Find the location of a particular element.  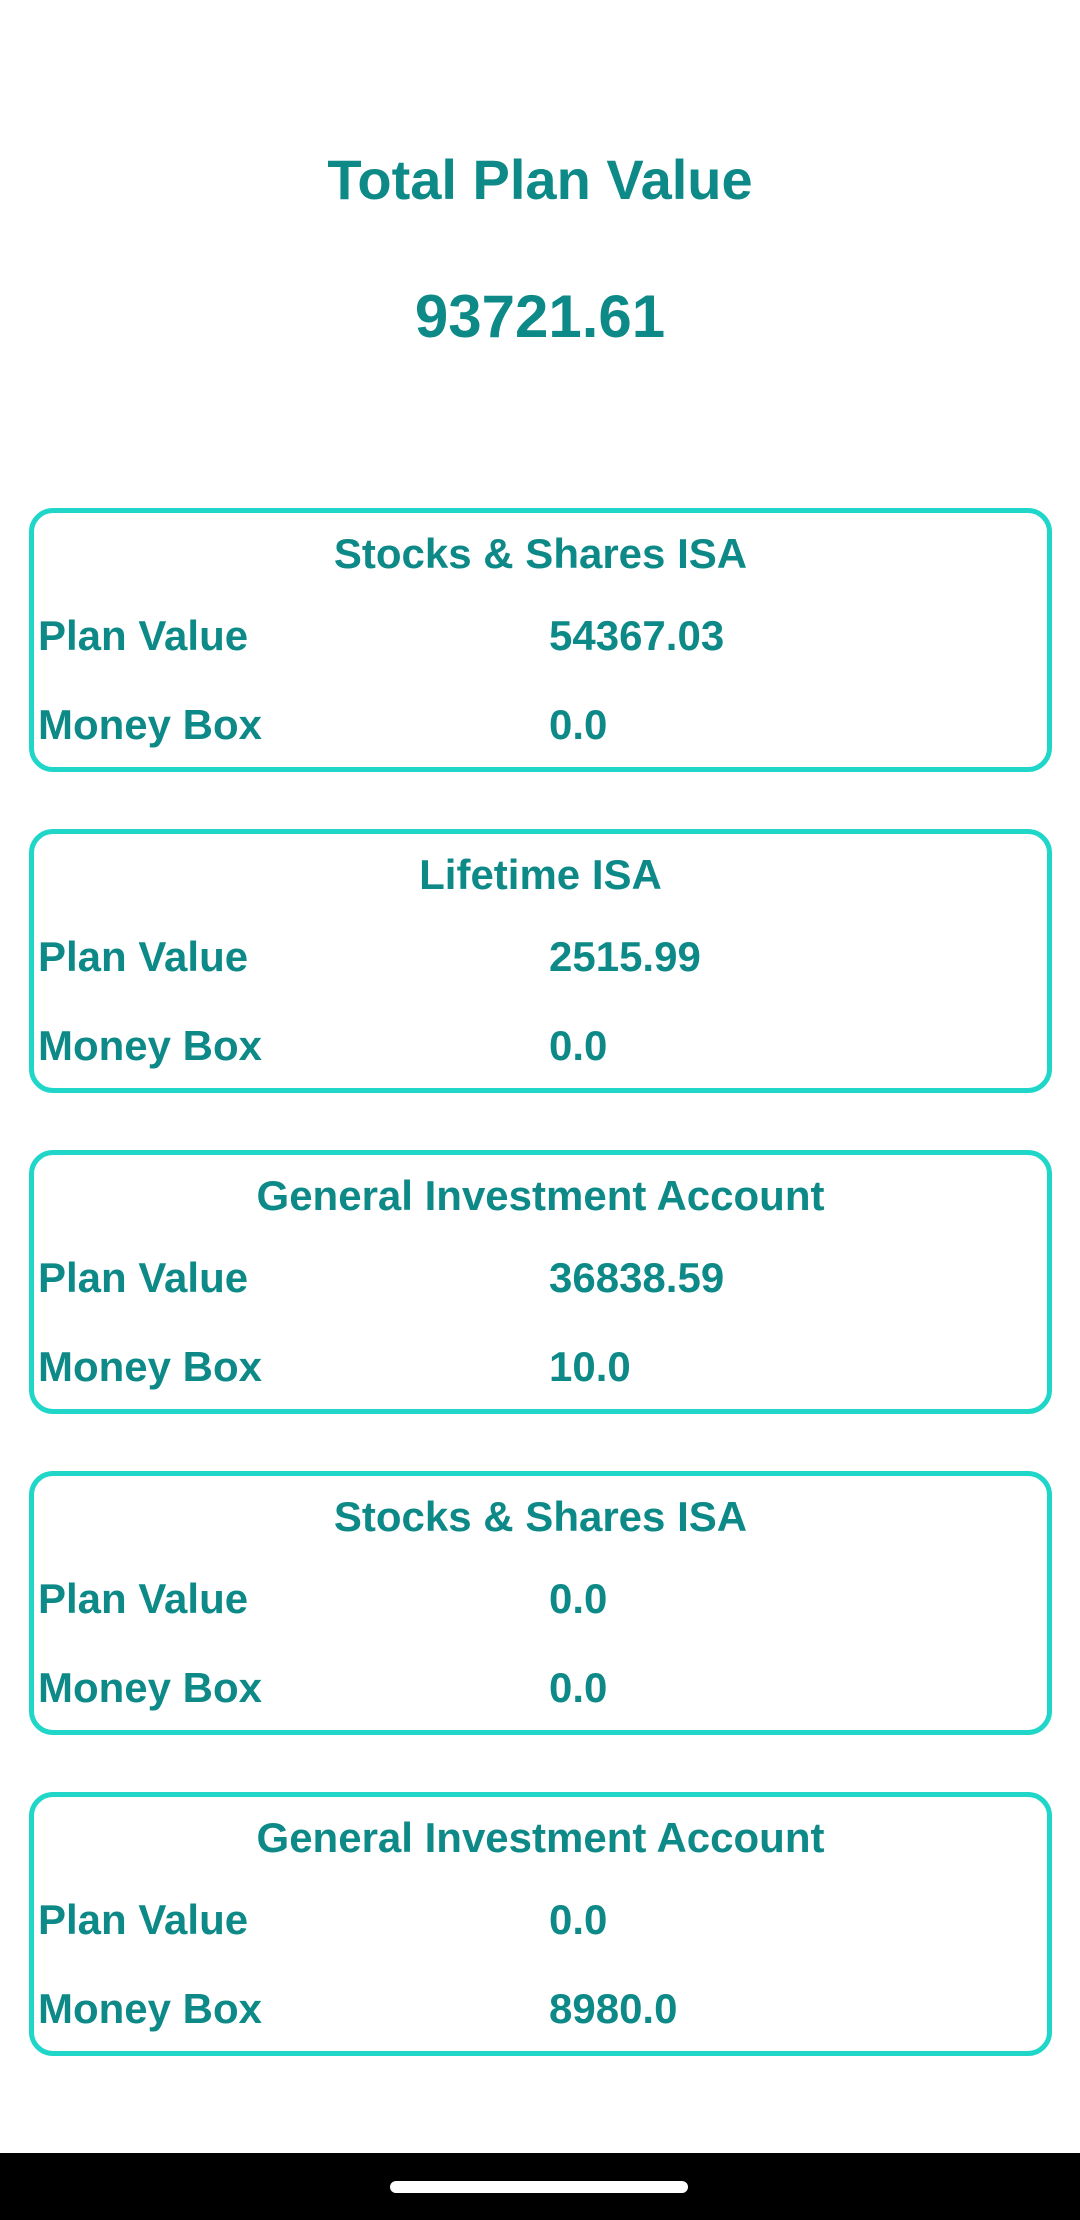

money-box-row: Money Box 10.0 is located at coordinates (540, 1367).